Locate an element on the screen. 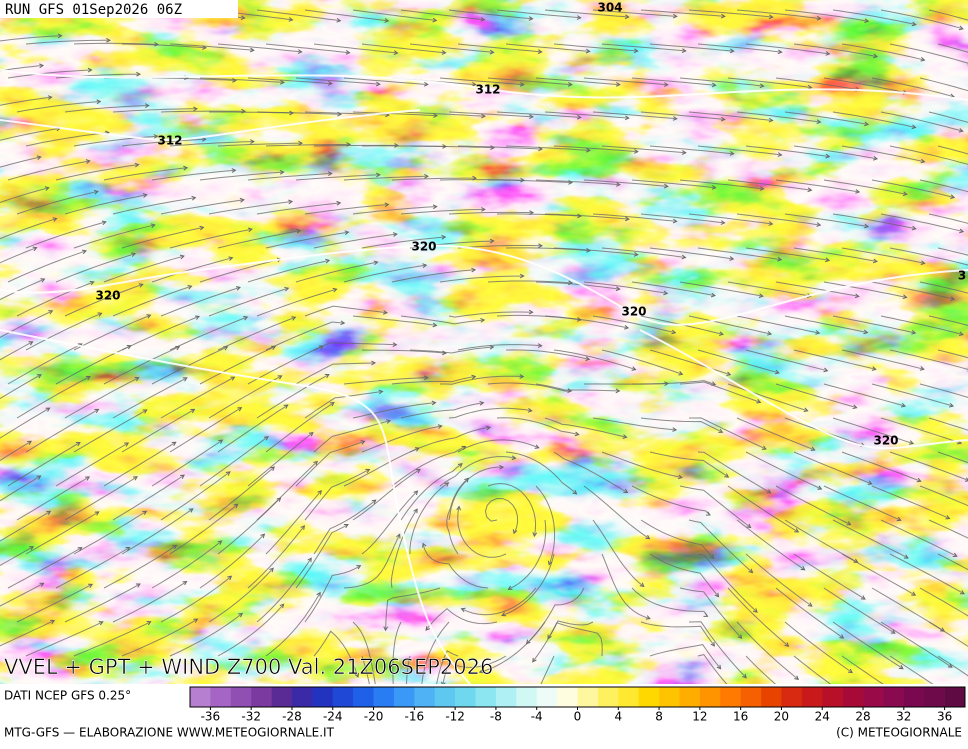  footer-right: (C) METEOGIORNALE is located at coordinates (899, 733).